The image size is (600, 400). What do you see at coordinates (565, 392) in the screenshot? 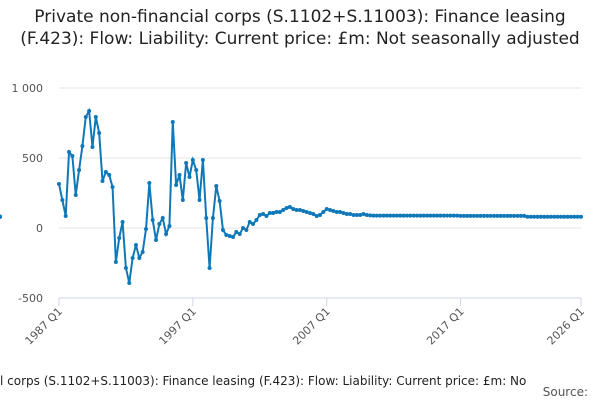
I see `source: Source:` at bounding box center [565, 392].